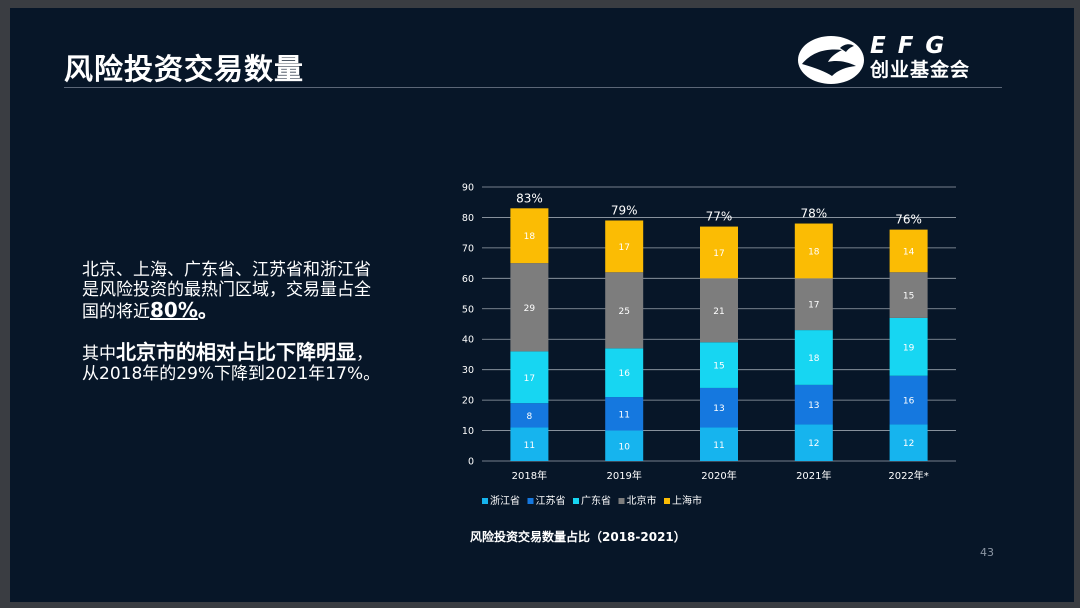 The width and height of the screenshot is (1080, 608). I want to click on x-tick-label: 2019年, so click(623, 475).